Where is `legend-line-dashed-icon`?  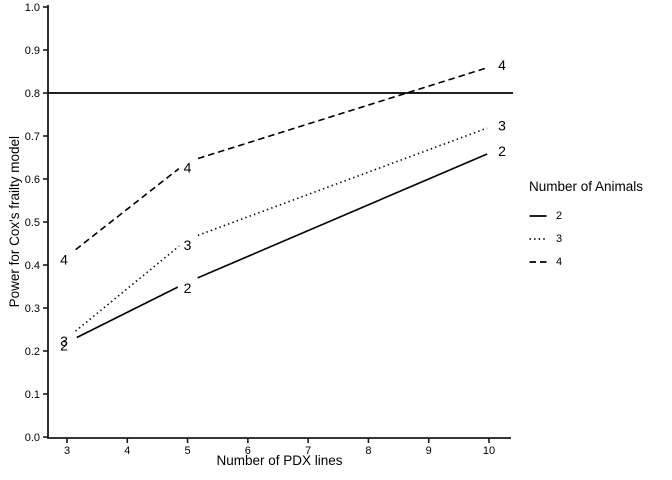
legend-line-dashed-icon is located at coordinates (538, 261).